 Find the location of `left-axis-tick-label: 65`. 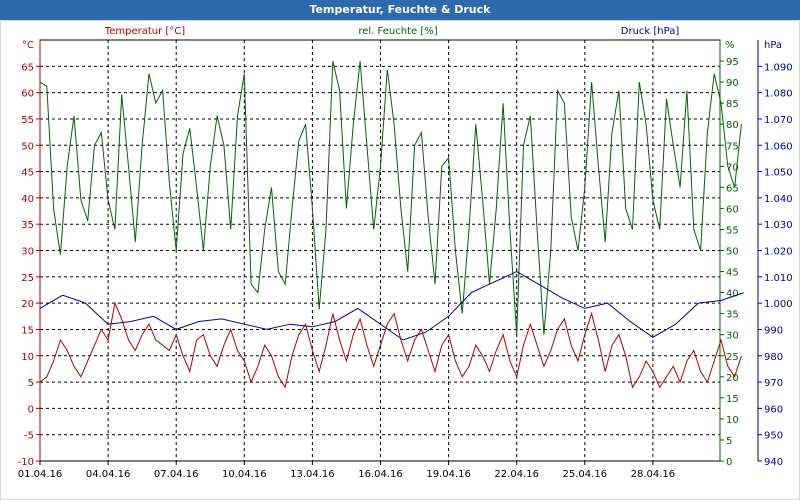

left-axis-tick-label: 65 is located at coordinates (27, 67).